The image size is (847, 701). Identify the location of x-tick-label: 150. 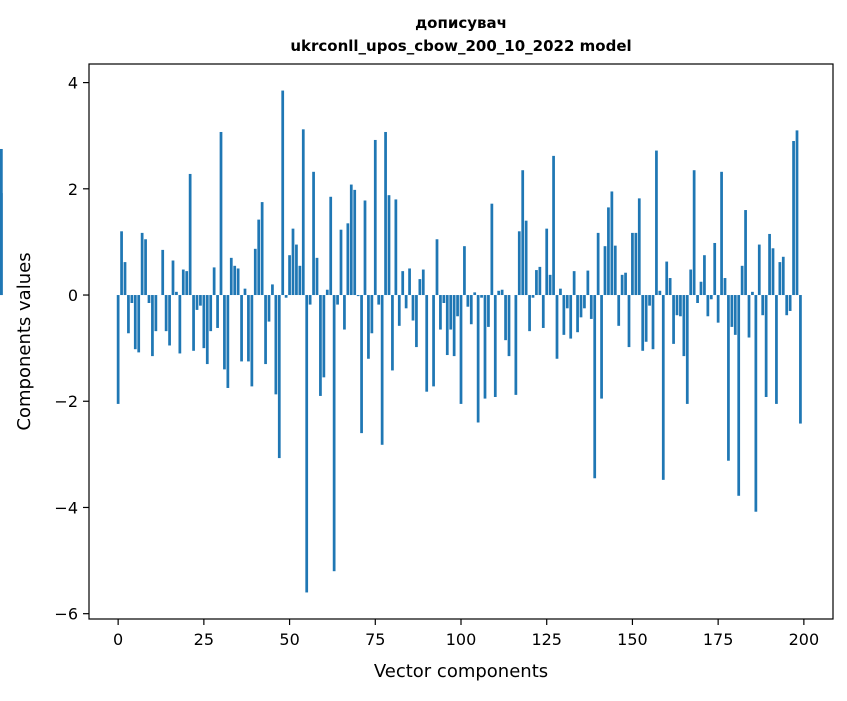
(632, 639).